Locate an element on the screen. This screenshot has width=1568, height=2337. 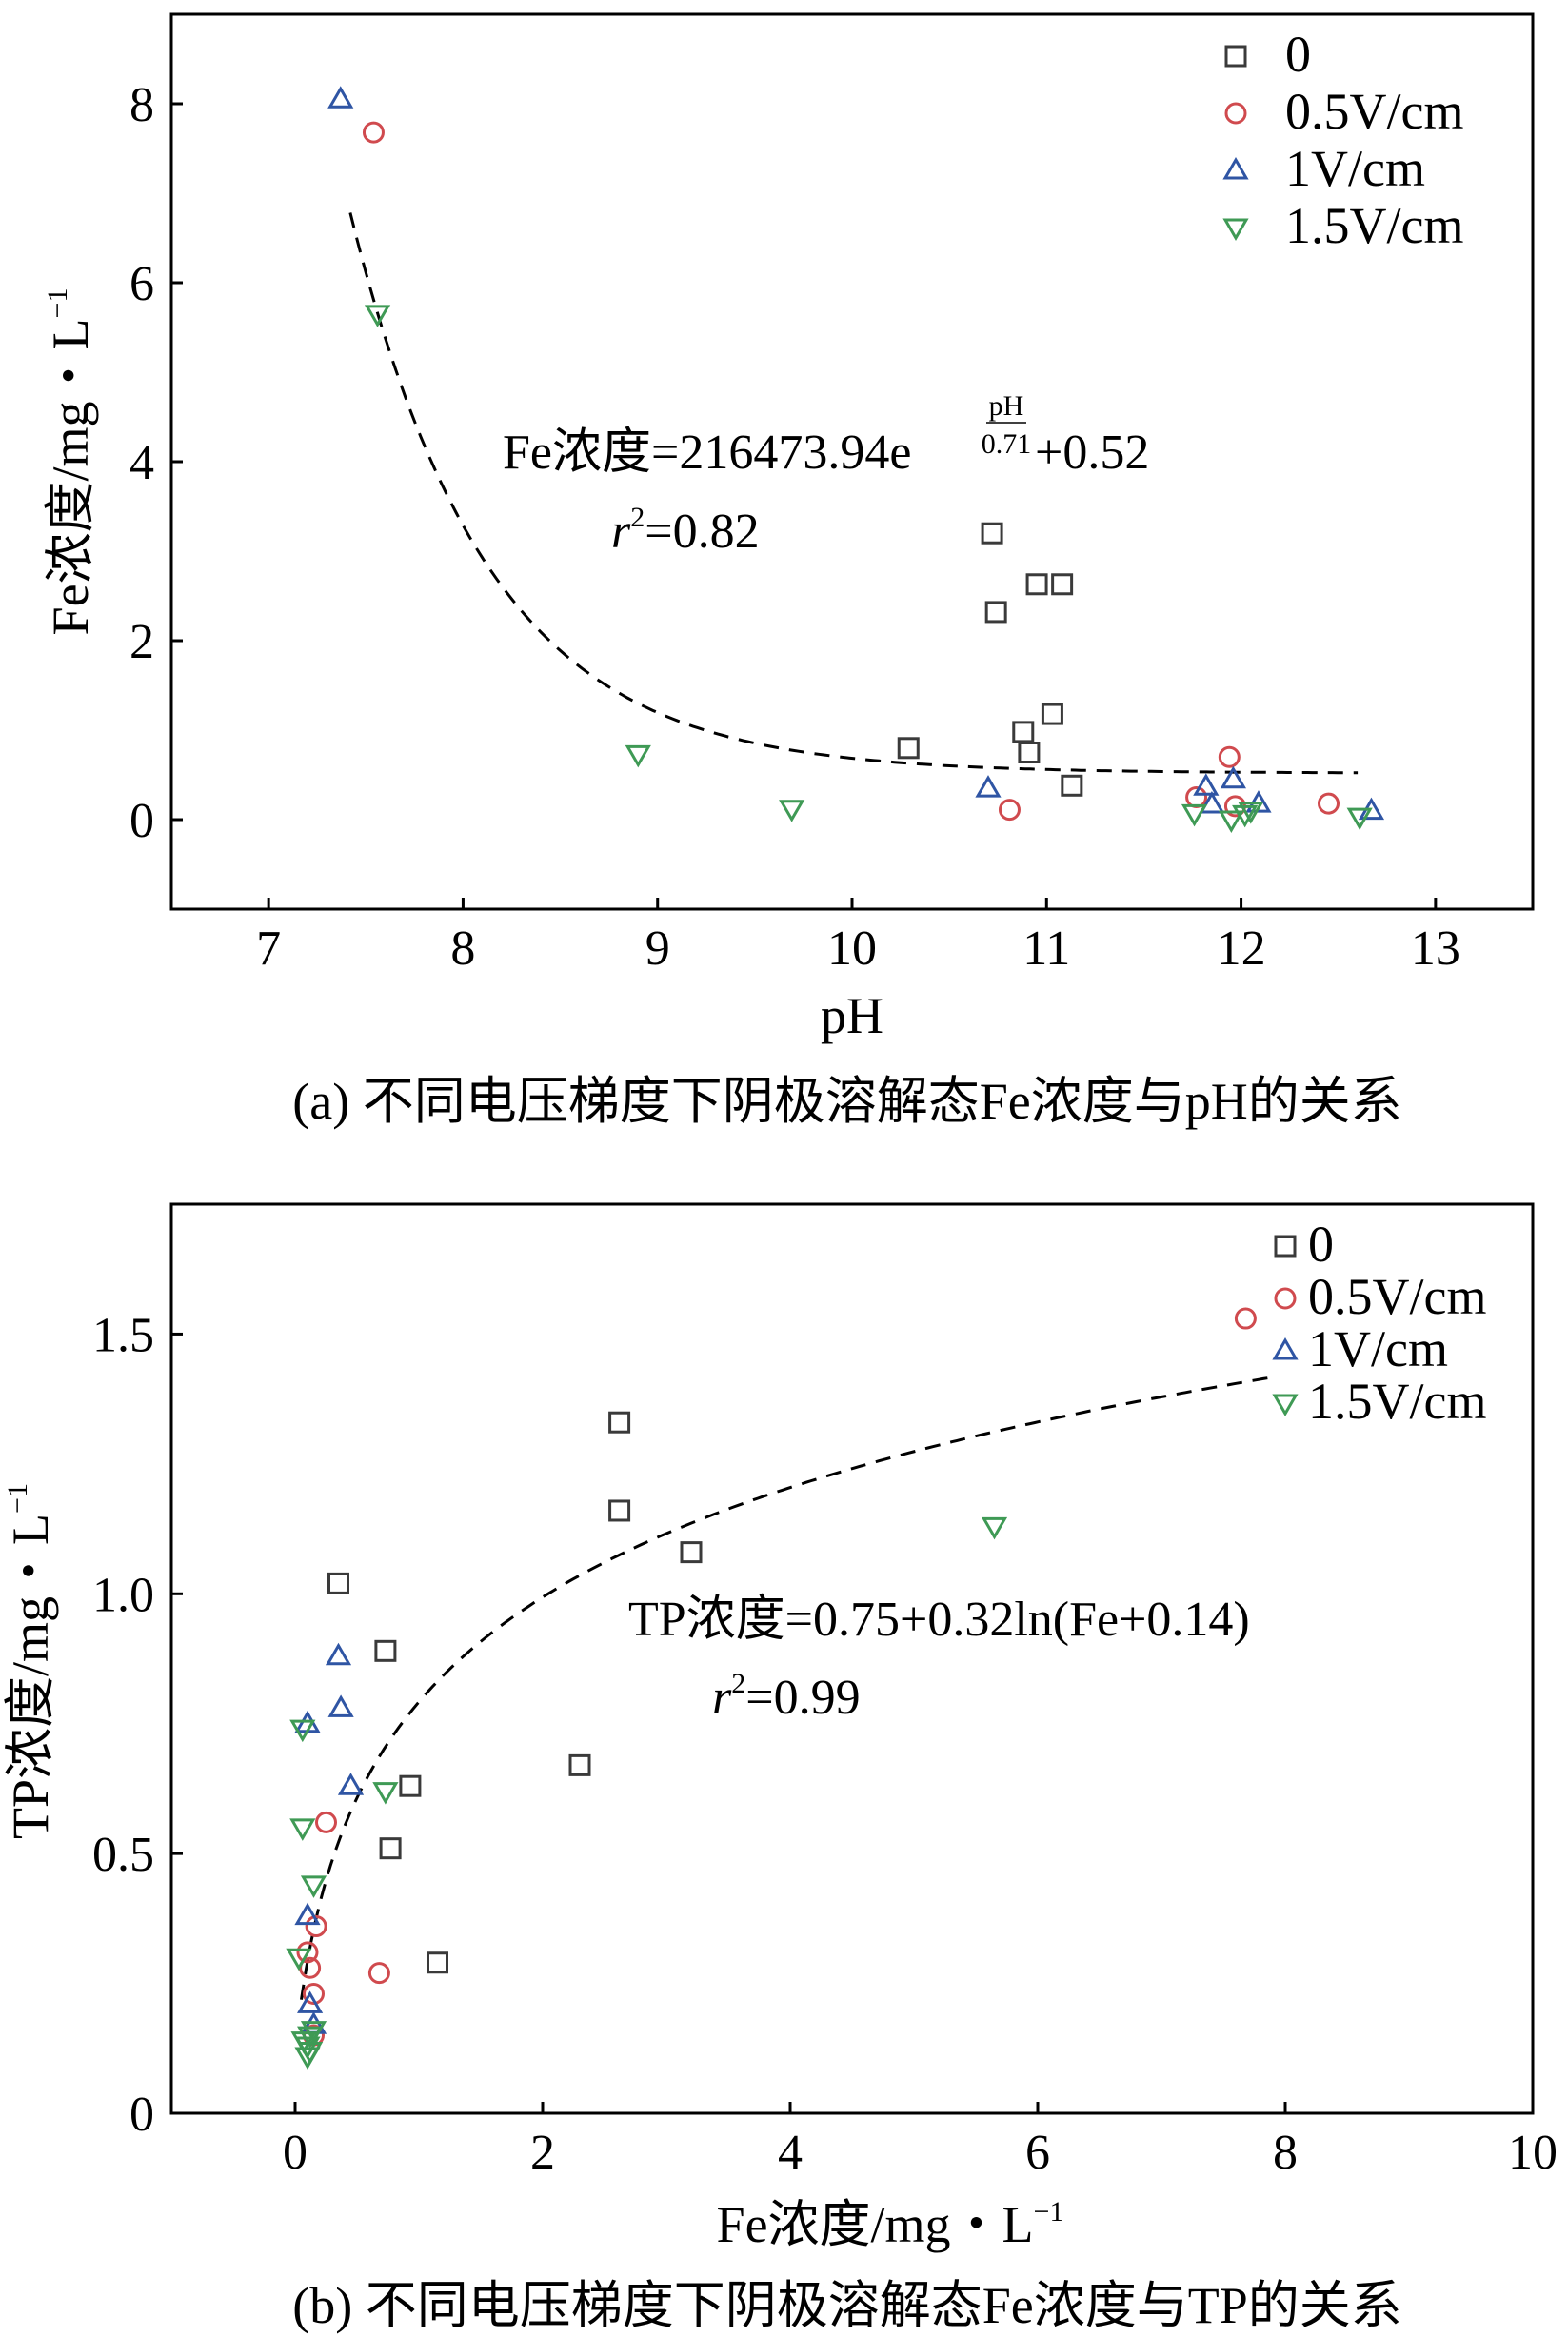
legend-marker-circle is located at coordinates (1285, 1298).